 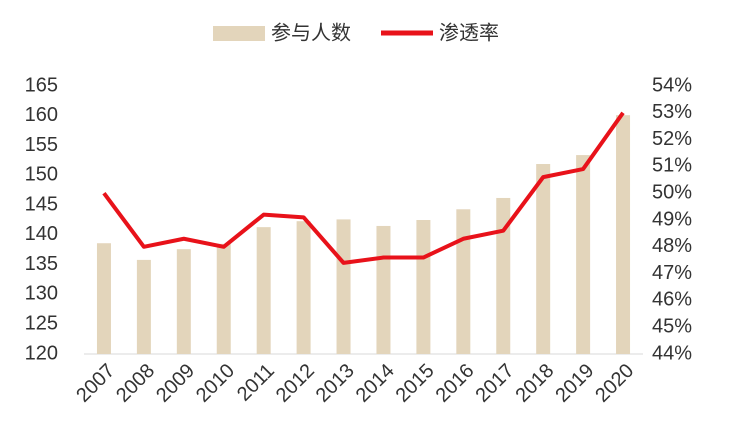 I want to click on y2-tick-label: 45%, so click(x=672, y=326).